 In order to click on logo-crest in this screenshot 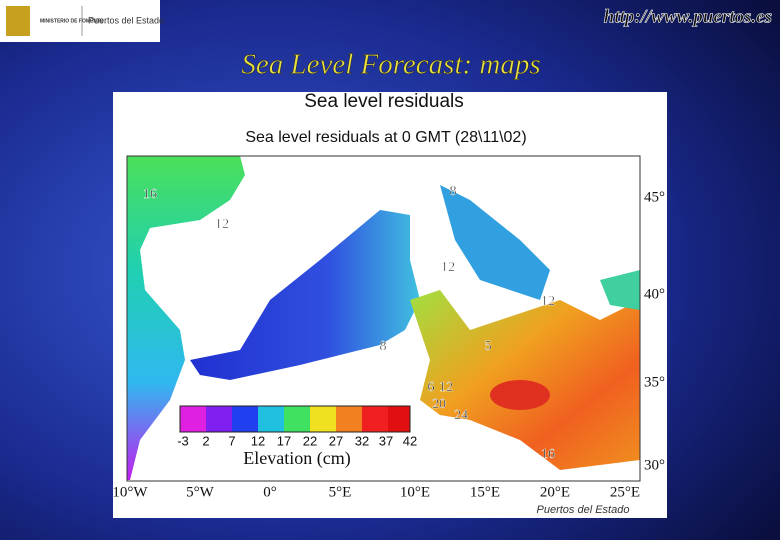, I will do `click(18, 21)`.